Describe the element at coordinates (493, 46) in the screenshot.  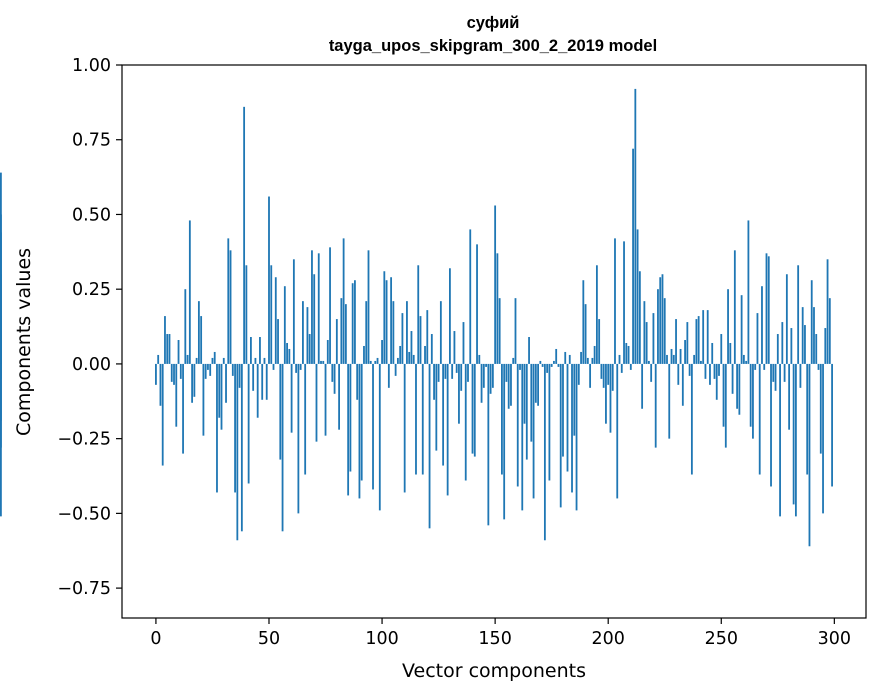
I see `chart-subtitle: tayga_upos_skipgram_300_2_2019 model` at that location.